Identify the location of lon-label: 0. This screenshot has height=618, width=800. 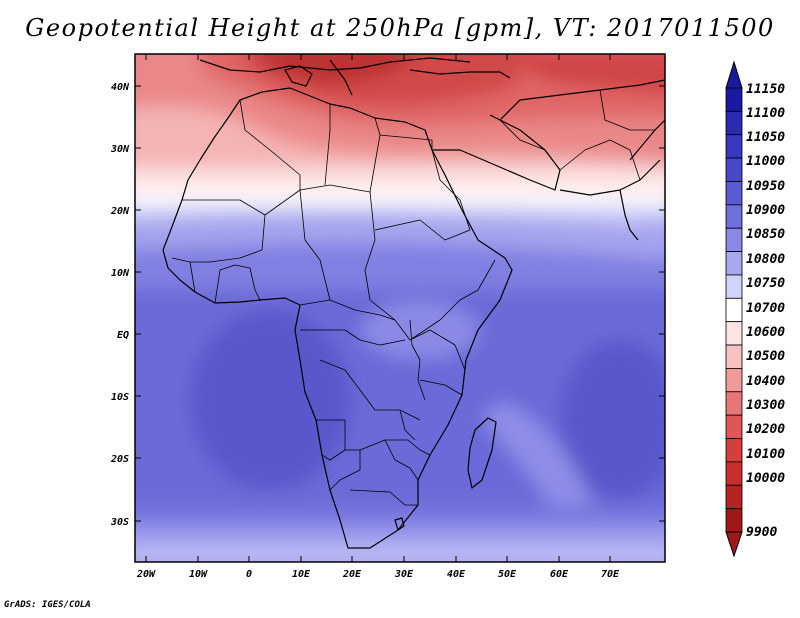
(249, 574).